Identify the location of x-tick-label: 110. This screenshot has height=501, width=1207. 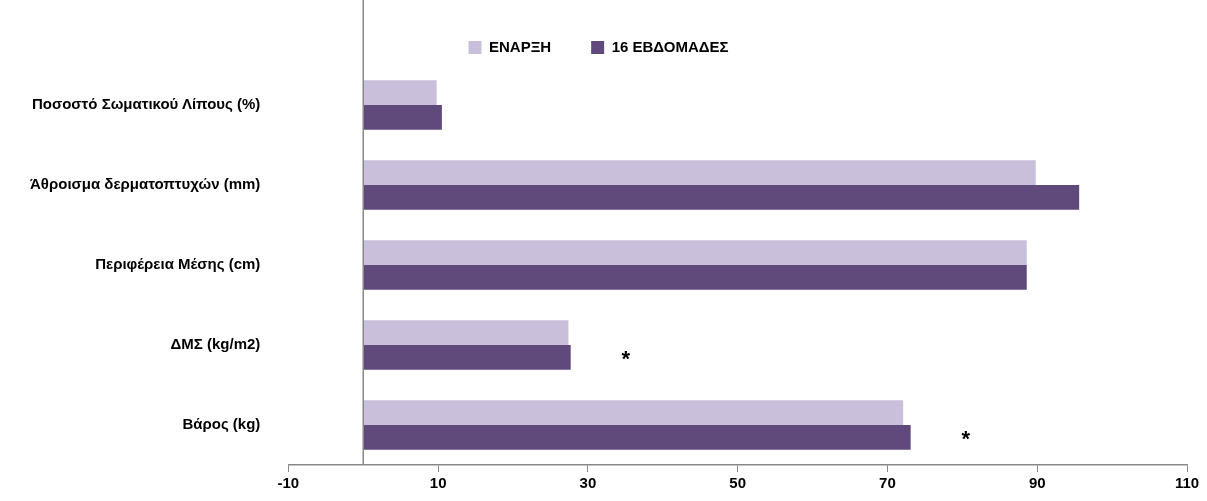
(1187, 483).